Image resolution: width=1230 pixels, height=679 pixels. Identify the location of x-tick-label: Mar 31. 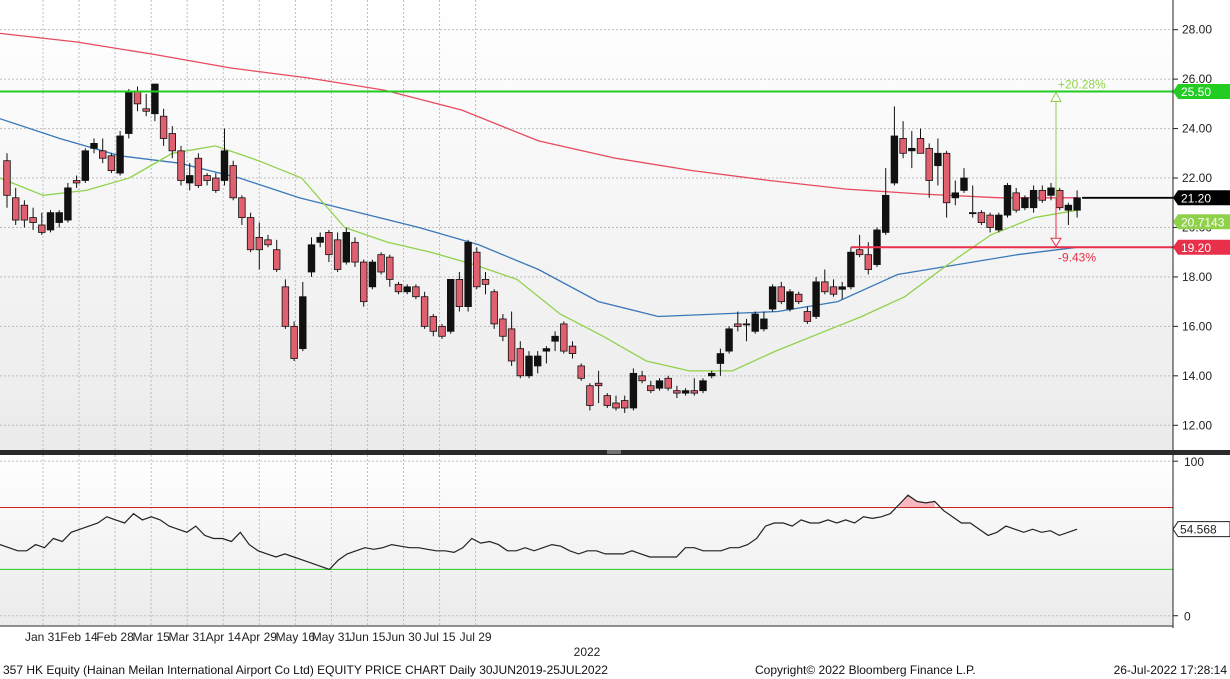
(188, 637).